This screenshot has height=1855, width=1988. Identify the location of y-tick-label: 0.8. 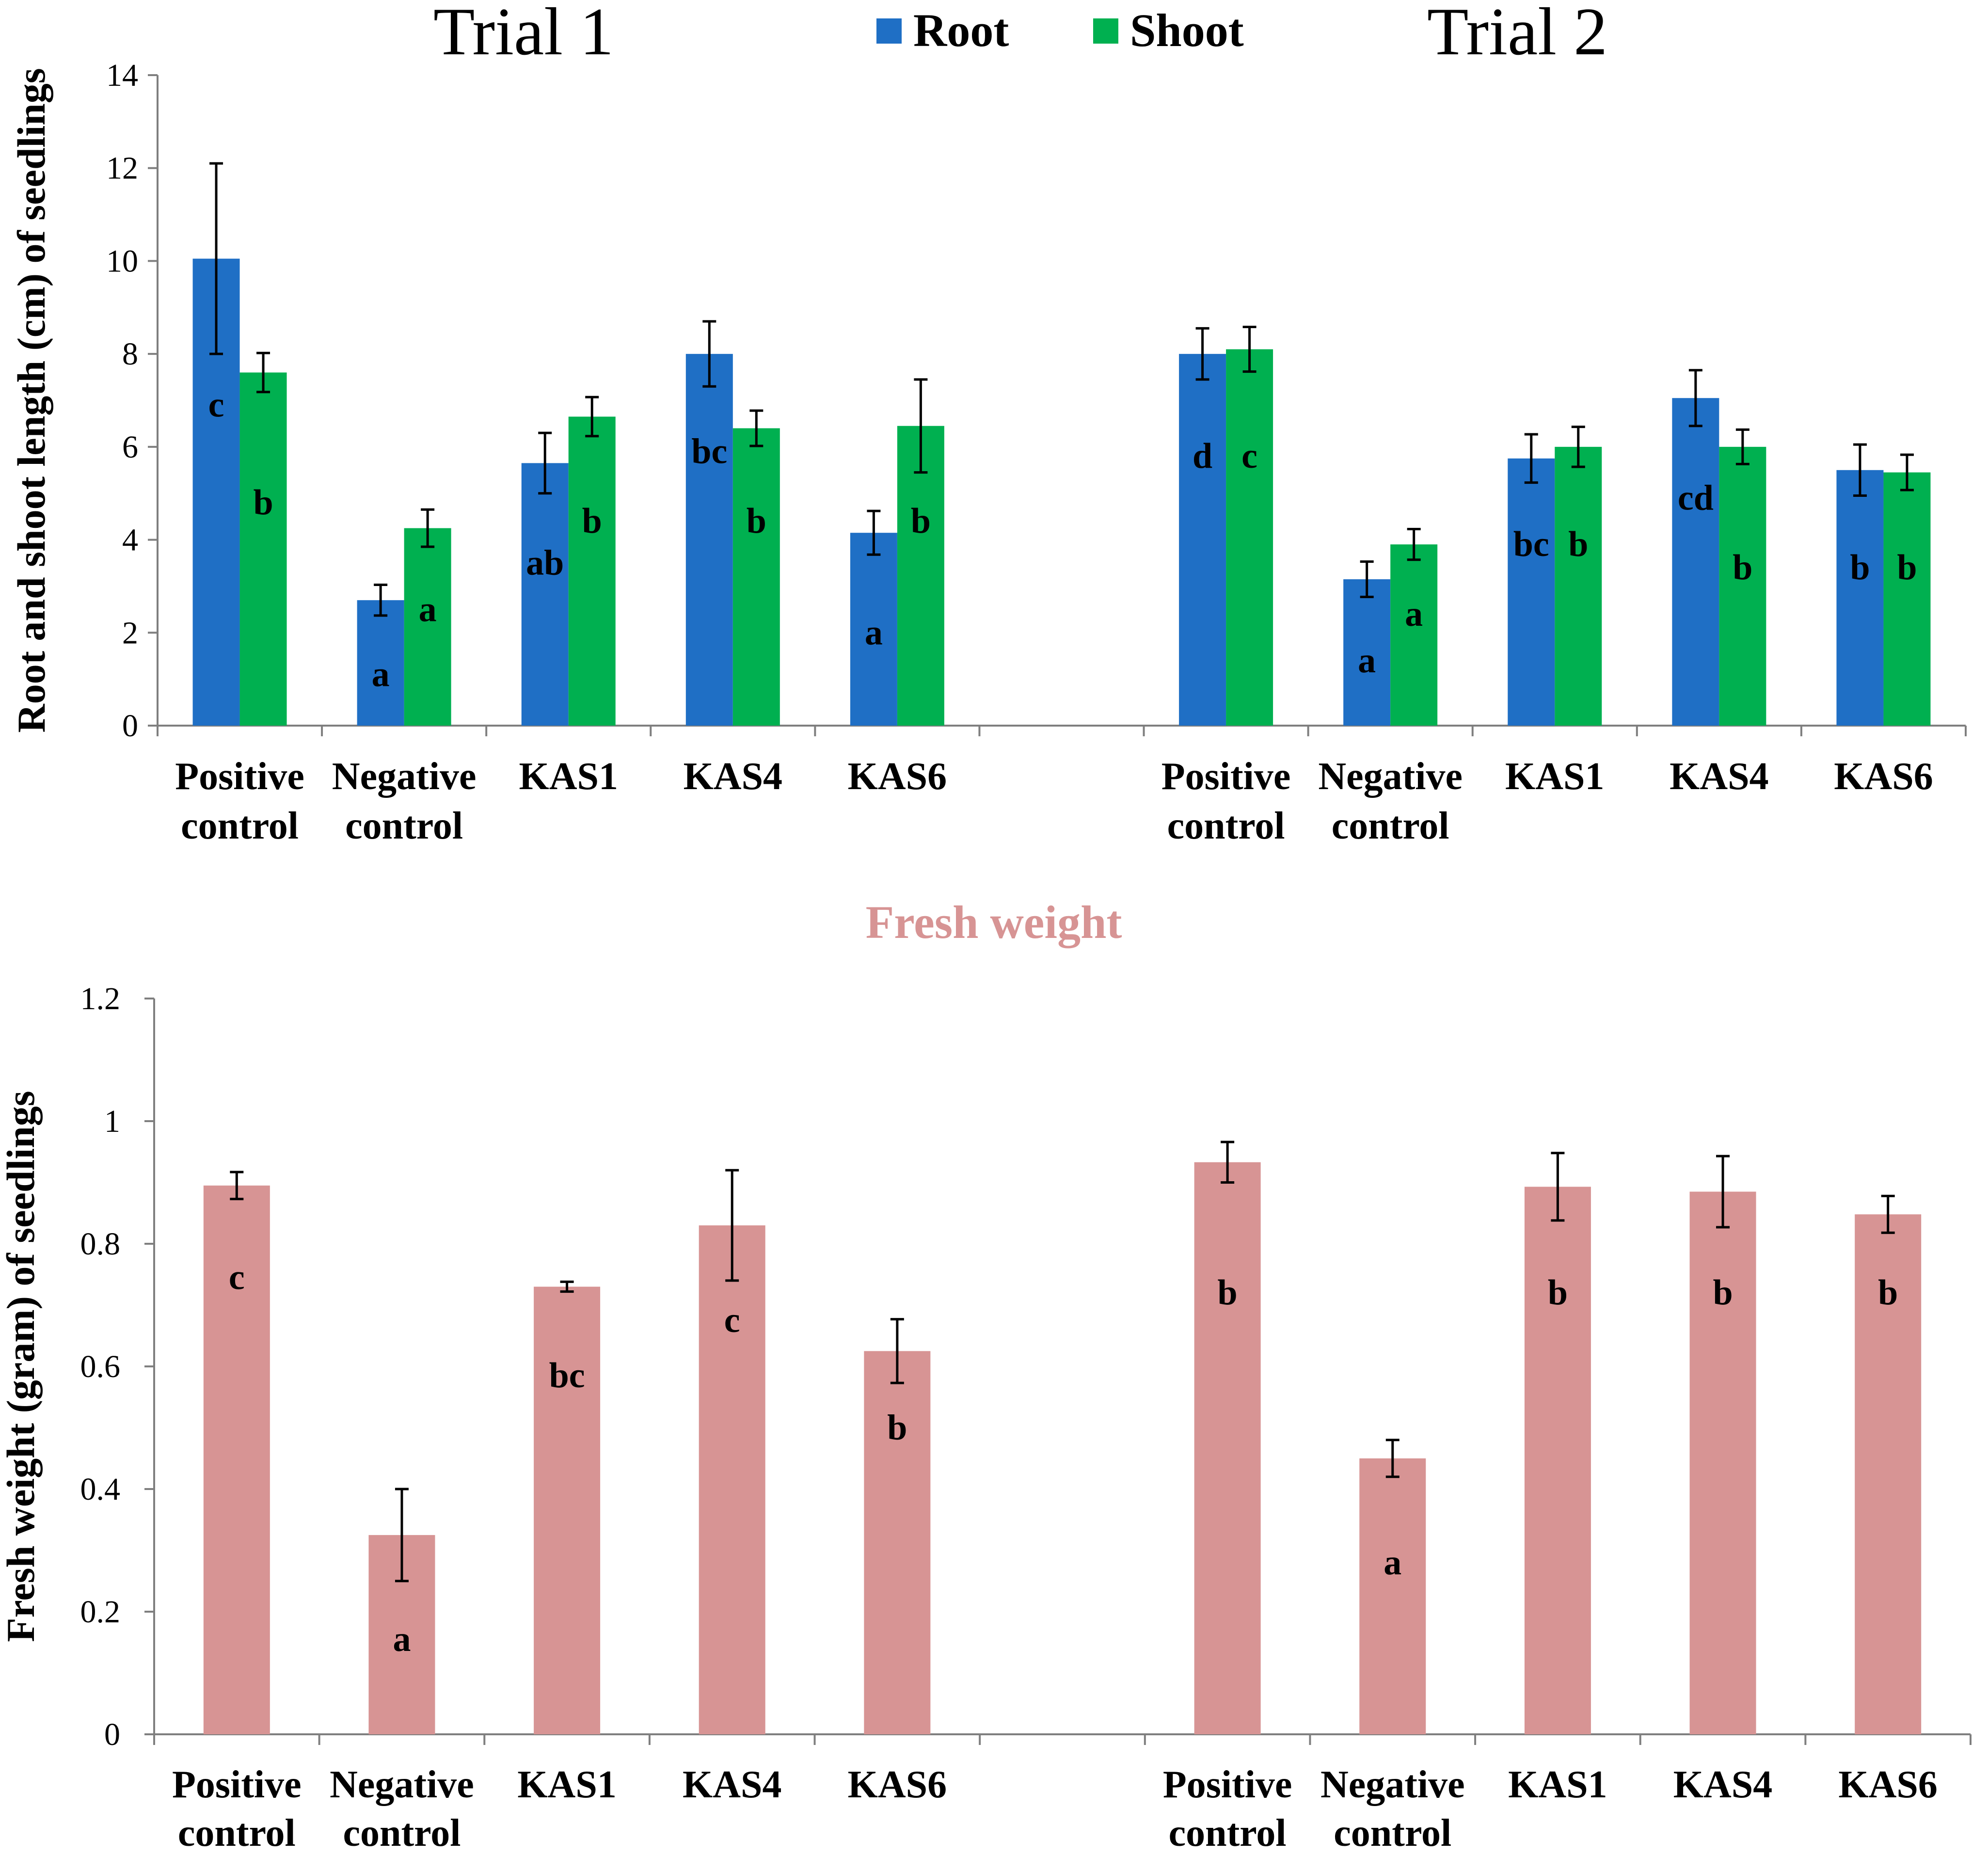
(100, 1244).